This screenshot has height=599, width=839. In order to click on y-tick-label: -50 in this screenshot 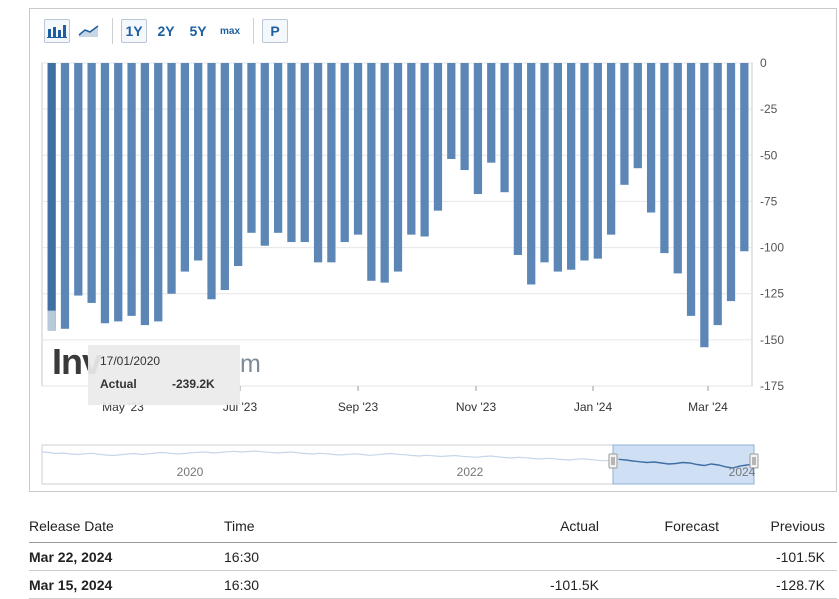, I will do `click(769, 155)`.